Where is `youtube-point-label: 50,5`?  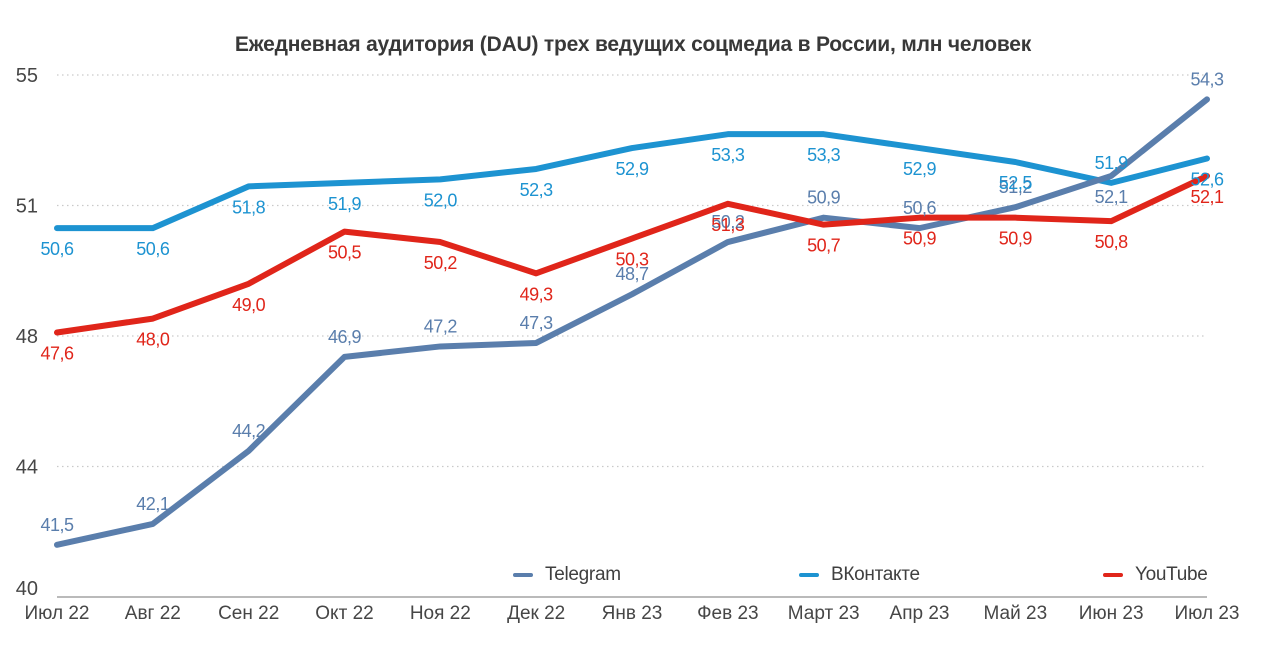
youtube-point-label: 50,5 is located at coordinates (345, 253).